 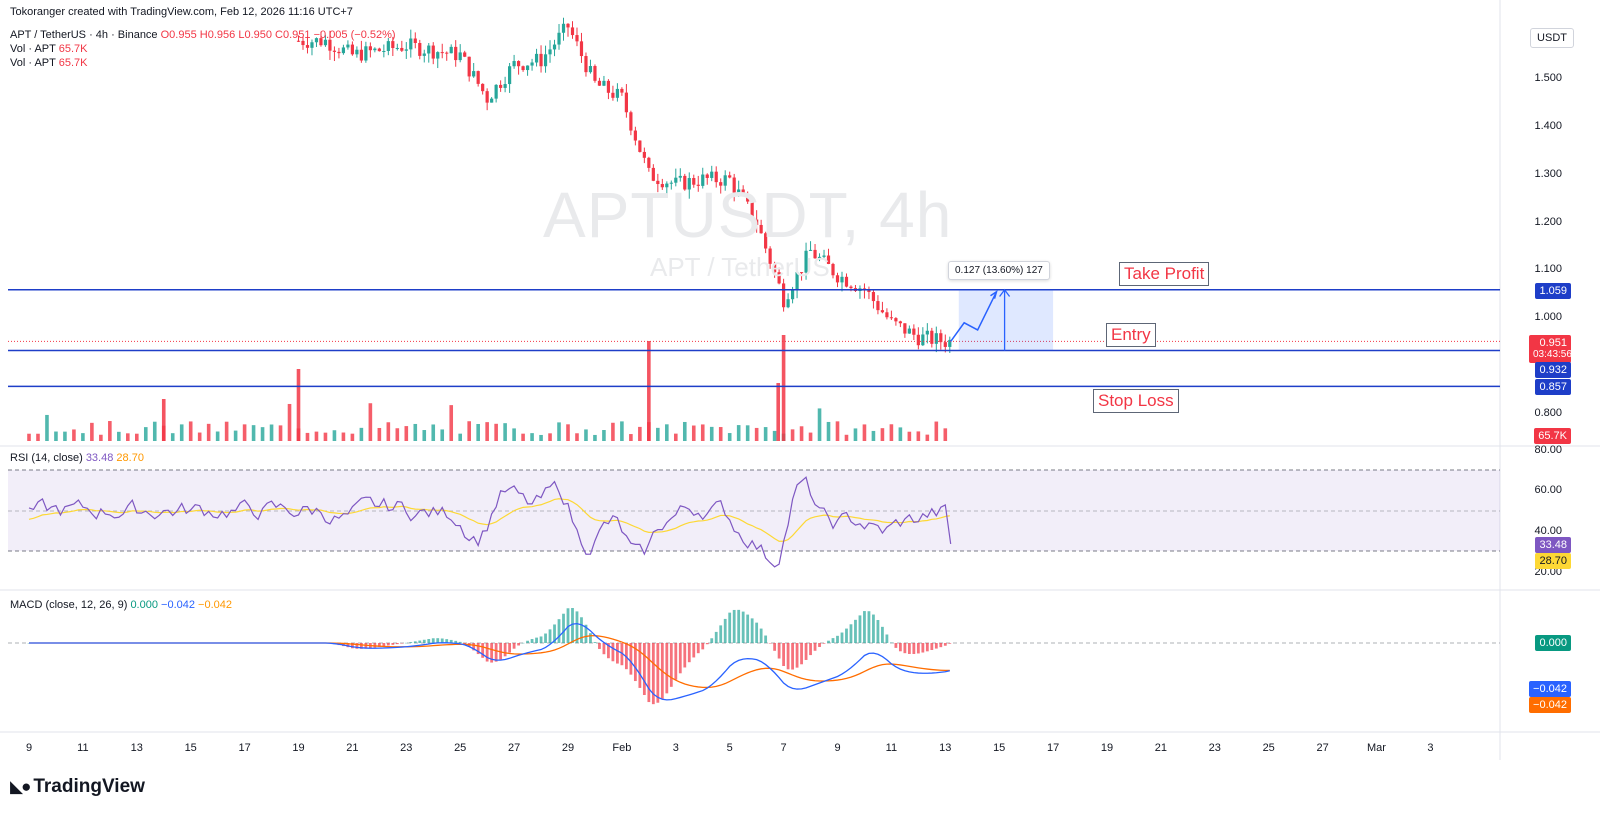 I want to click on projection-arrow-head, so click(x=1005, y=292).